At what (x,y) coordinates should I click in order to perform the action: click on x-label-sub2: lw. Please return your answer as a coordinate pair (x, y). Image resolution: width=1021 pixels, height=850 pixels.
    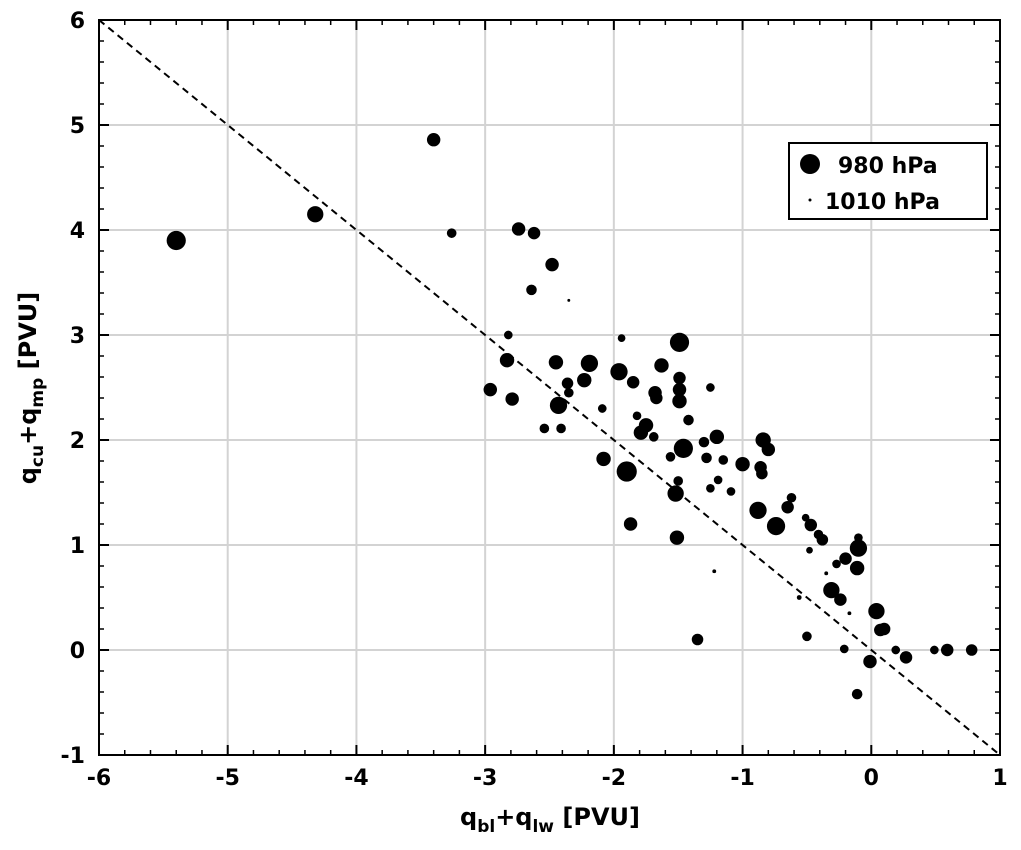
    Looking at the image, I should click on (543, 827).